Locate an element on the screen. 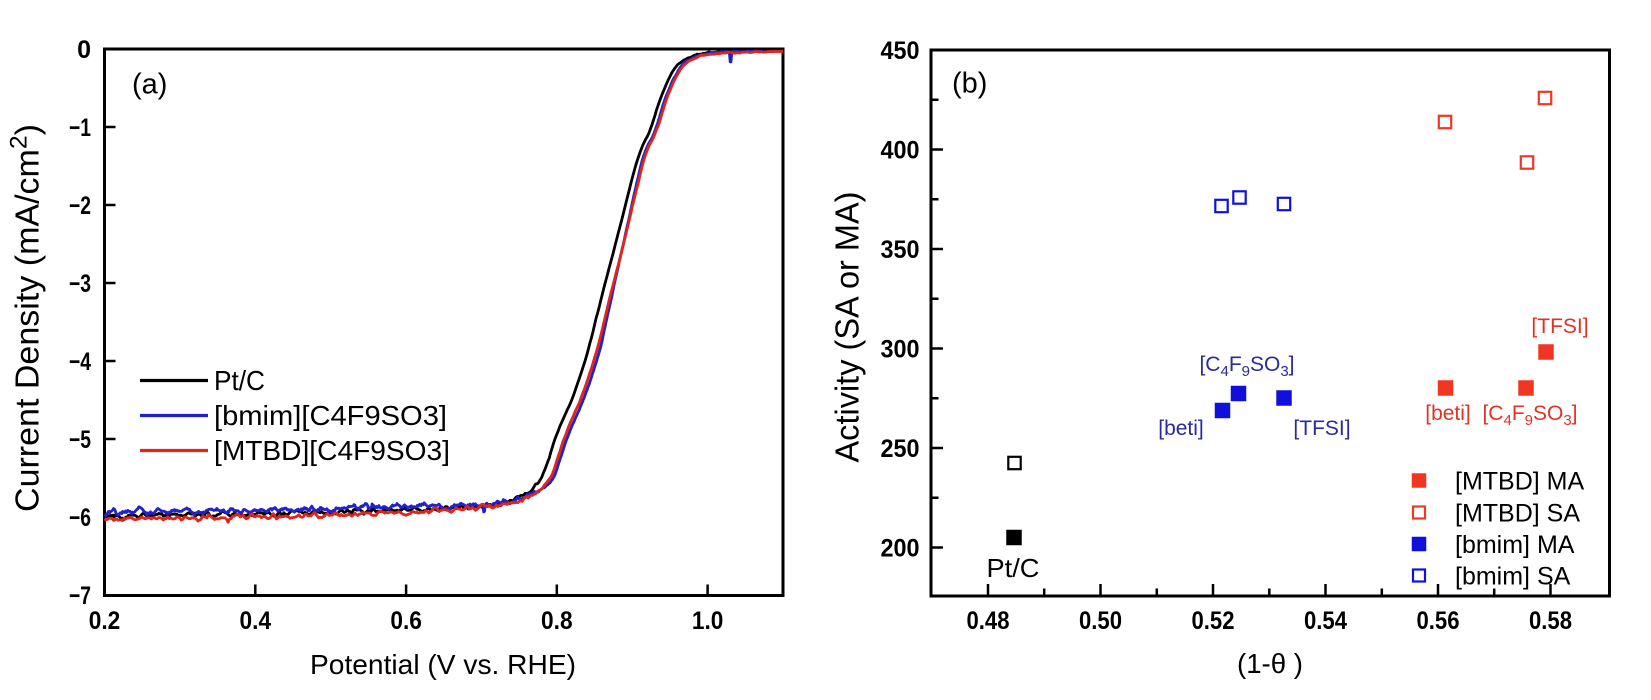  svg-text: 0.56 is located at coordinates (1438, 621).